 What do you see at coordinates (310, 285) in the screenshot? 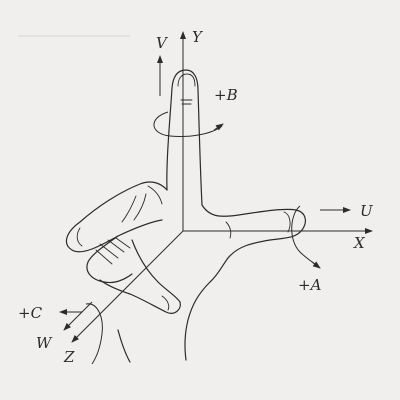
I see `a-rotation-label: +A` at bounding box center [310, 285].